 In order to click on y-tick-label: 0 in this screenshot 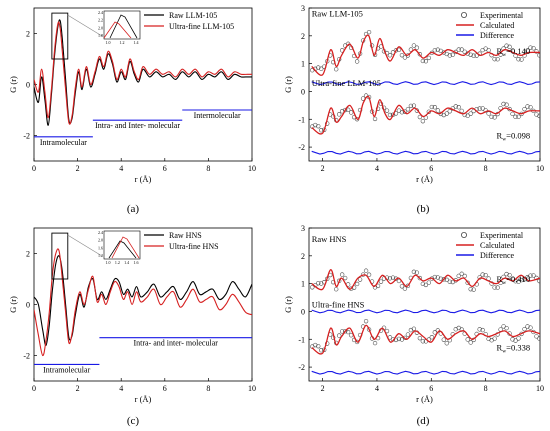, I will do `click(28, 85)`.